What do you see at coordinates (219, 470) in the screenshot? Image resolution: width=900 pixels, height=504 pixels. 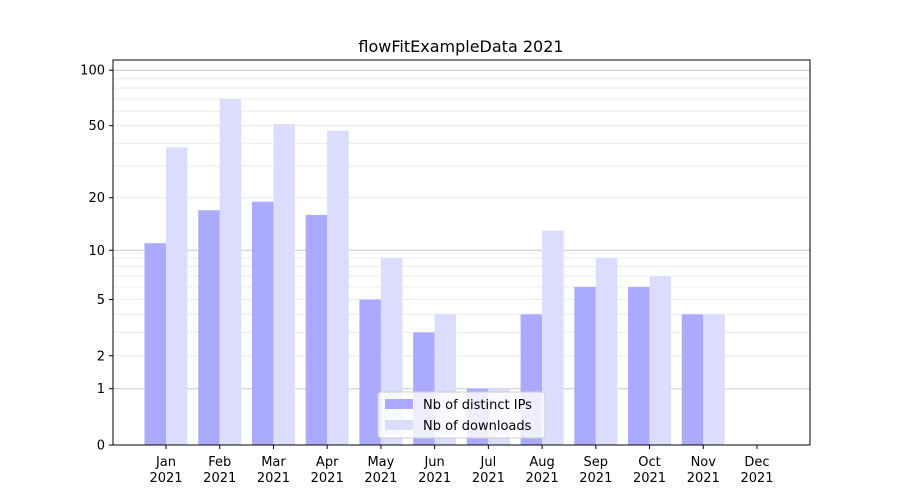 I see `x-tick-label: Feb 2021` at bounding box center [219, 470].